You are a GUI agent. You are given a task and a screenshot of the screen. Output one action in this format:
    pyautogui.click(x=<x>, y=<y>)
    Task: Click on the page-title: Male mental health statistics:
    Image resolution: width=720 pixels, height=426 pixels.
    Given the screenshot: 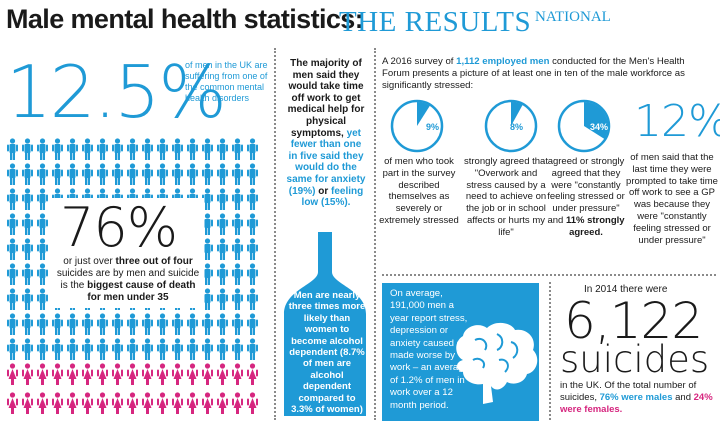 What is the action you would take?
    pyautogui.click(x=185, y=19)
    